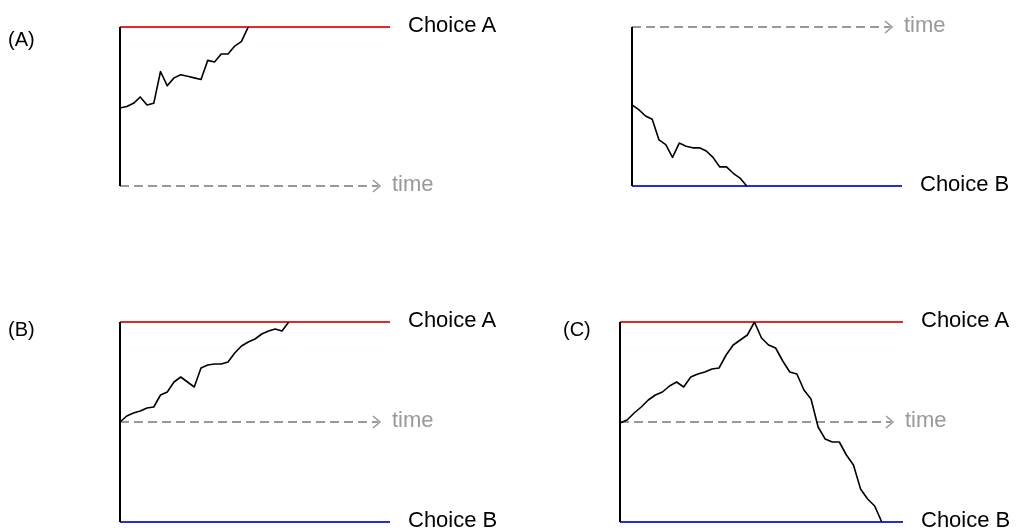  Describe the element at coordinates (577, 328) in the screenshot. I see `chart-title: (C)` at that location.